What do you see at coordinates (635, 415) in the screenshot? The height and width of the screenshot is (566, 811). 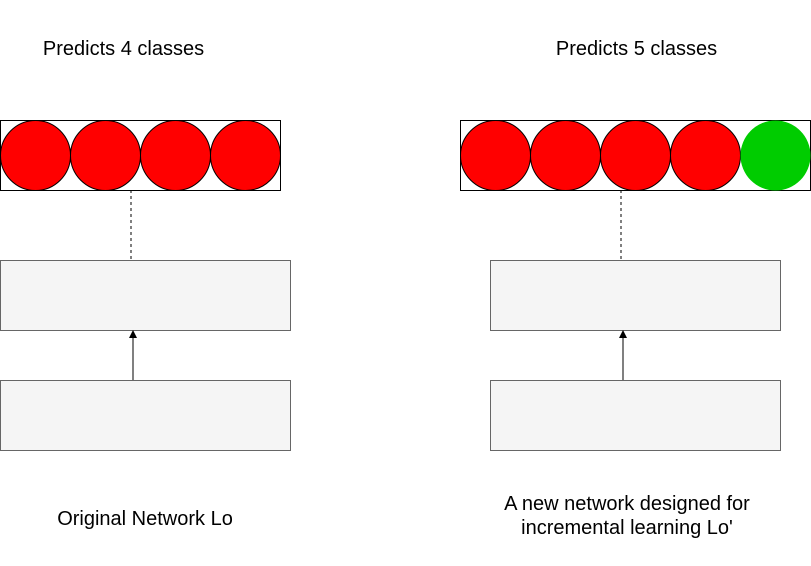 I see `right-input-layer-box` at bounding box center [635, 415].